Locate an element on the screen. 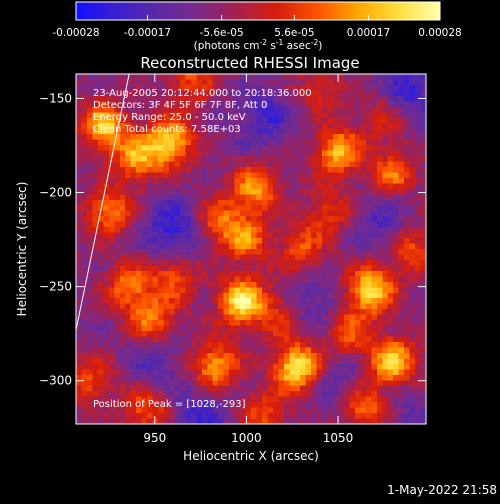 This screenshot has width=500, height=504. x-tick-label: 950 is located at coordinates (154, 438).